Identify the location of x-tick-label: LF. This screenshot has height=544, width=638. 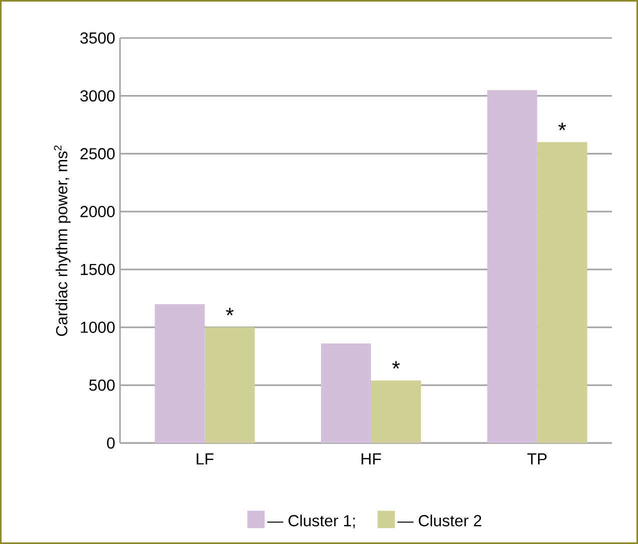
(205, 458).